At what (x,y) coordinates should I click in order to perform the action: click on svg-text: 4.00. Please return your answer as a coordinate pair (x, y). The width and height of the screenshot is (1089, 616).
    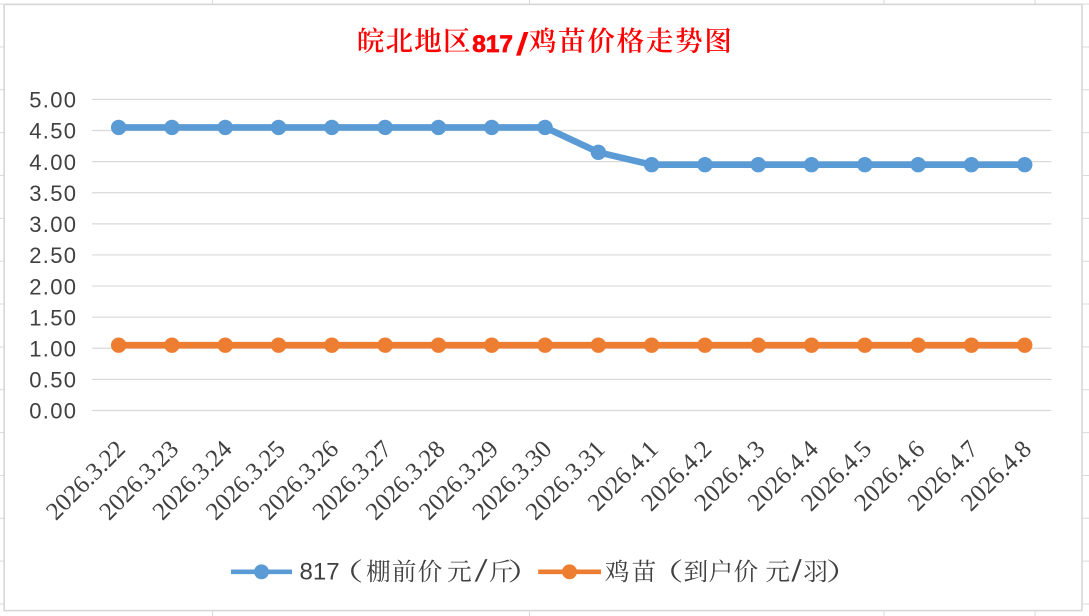
    Looking at the image, I should click on (53, 162).